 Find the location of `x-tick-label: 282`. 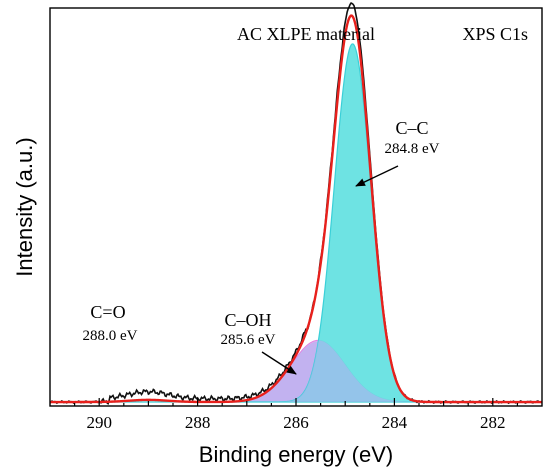

x-tick-label: 282 is located at coordinates (493, 422).